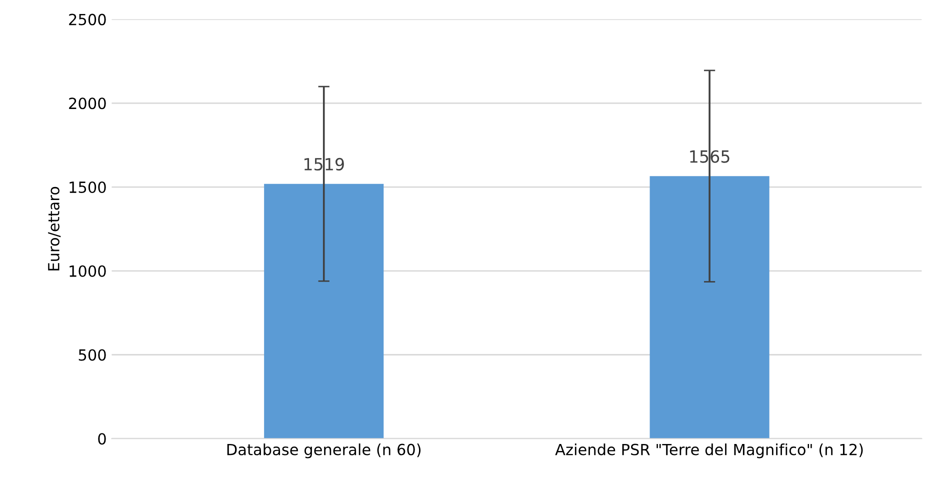 This screenshot has height=482, width=931. Describe the element at coordinates (324, 450) in the screenshot. I see `x-tick-label: Database generale (n 60)` at that location.